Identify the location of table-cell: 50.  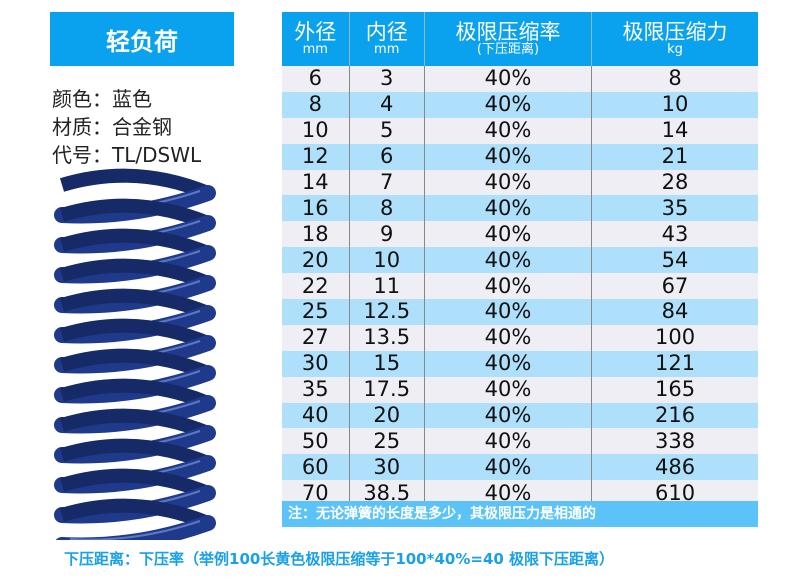
(316, 441).